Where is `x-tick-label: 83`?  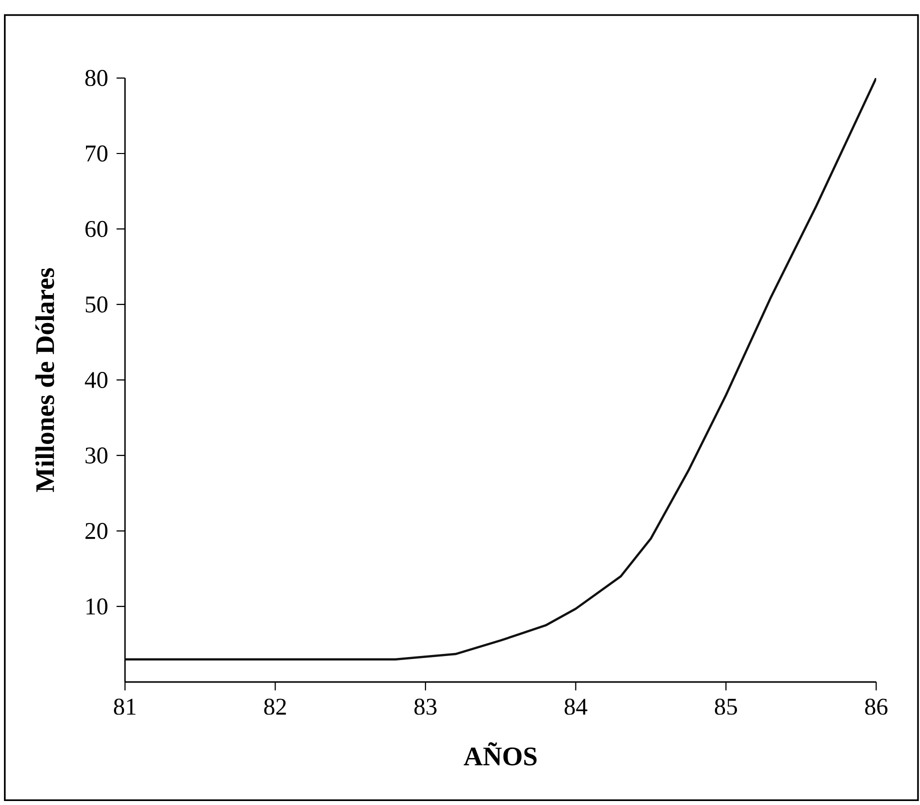 x-tick-label: 83 is located at coordinates (425, 706).